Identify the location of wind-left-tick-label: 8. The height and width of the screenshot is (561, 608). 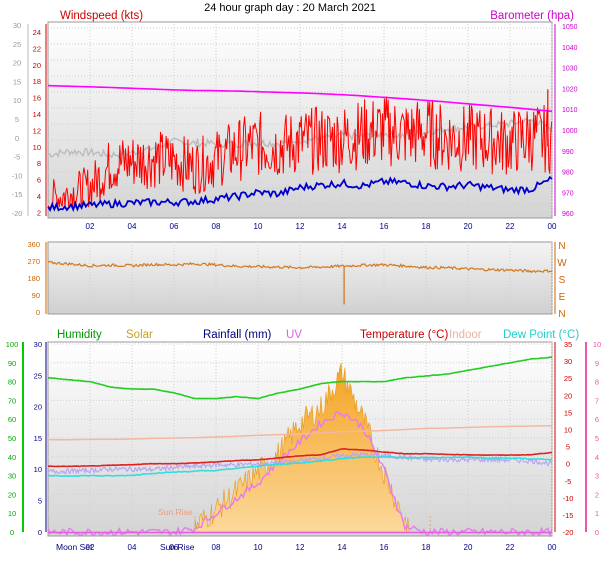
(39, 163).